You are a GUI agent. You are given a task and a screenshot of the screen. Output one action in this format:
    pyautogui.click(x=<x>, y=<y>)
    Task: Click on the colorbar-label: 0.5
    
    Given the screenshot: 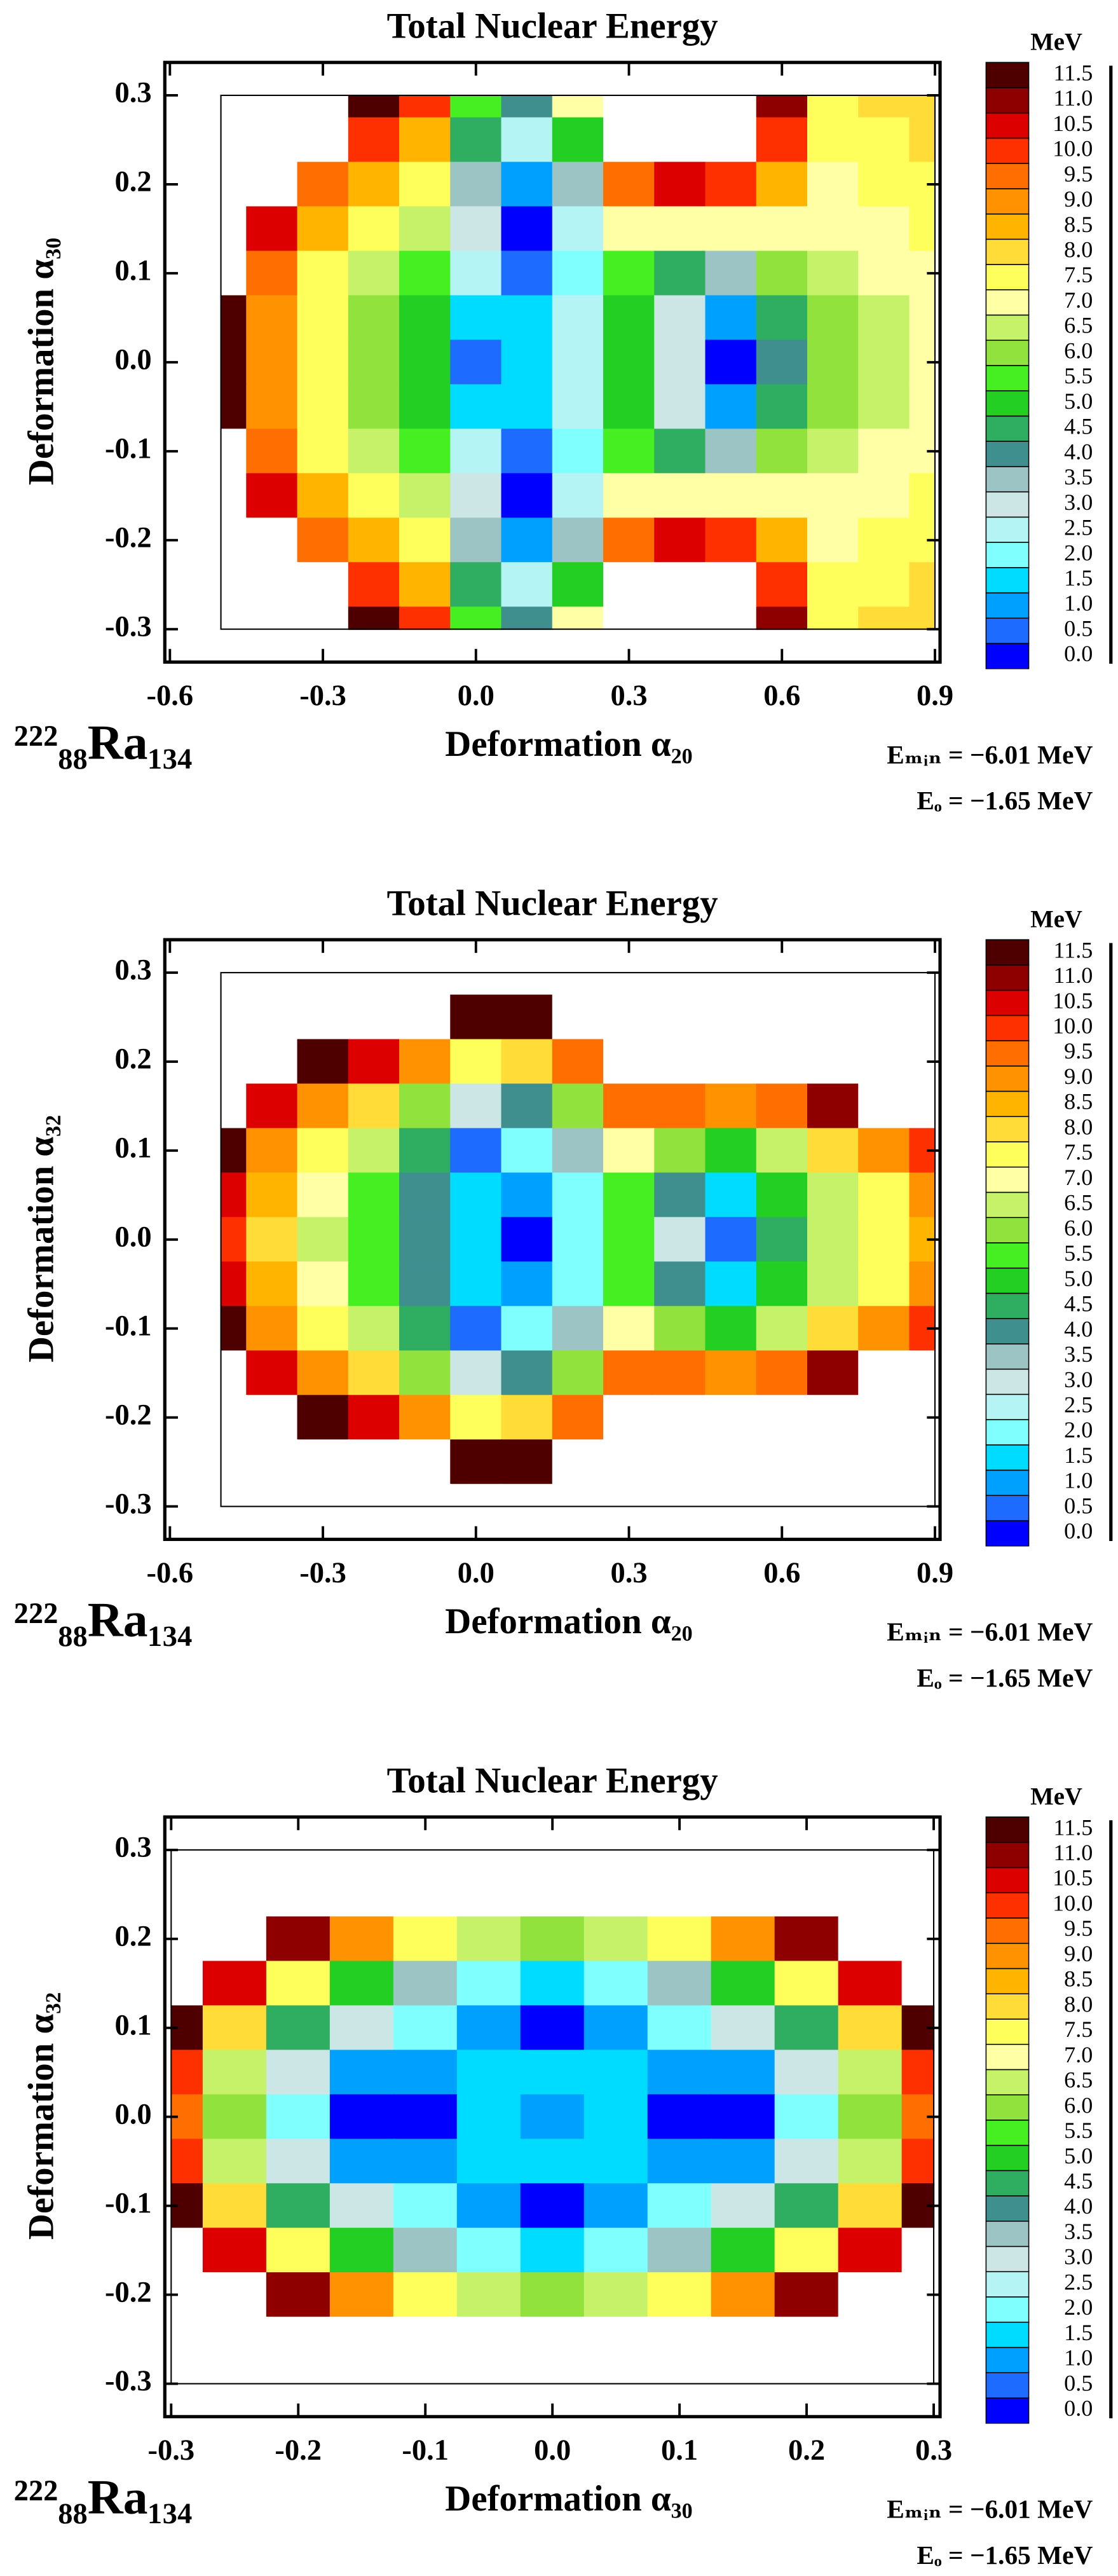 What is the action you would take?
    pyautogui.click(x=1078, y=628)
    